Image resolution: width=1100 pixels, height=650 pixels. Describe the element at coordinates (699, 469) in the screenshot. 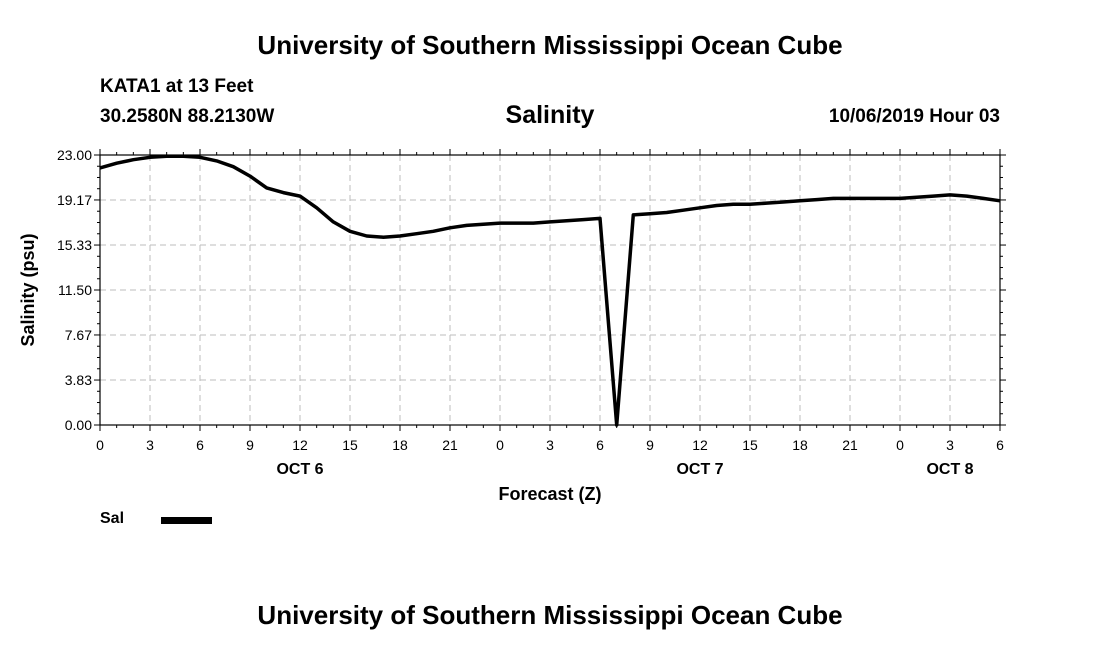

I see `date-label: OCT 7` at that location.